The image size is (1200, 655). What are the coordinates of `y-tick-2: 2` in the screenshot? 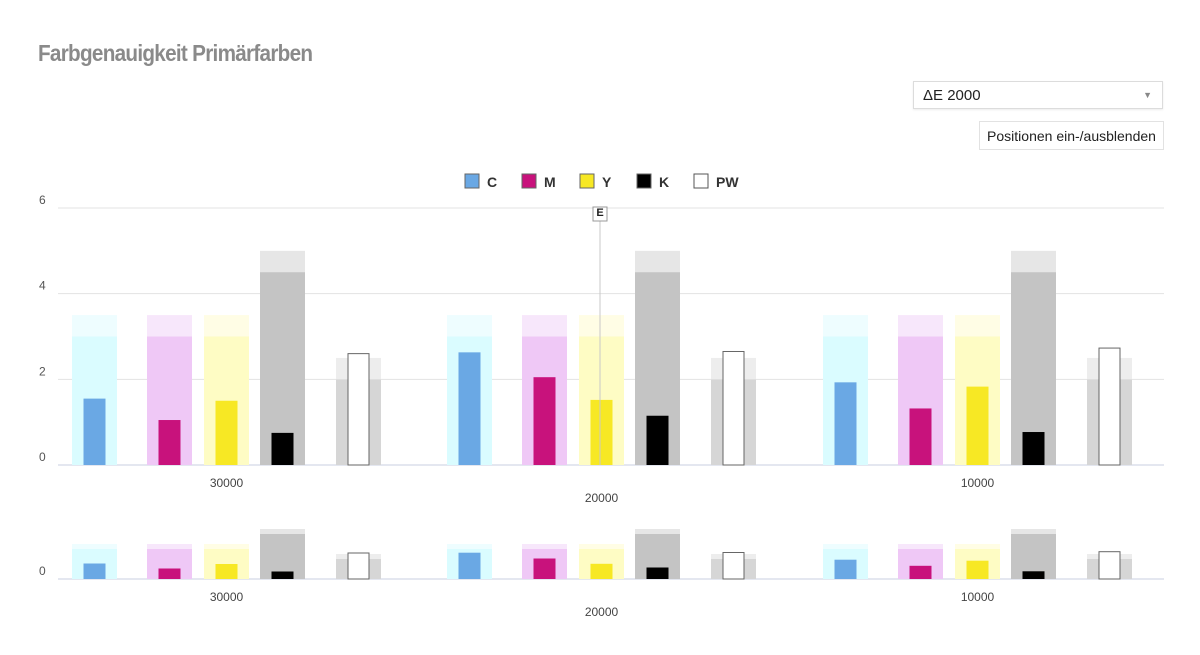 It's located at (42, 371).